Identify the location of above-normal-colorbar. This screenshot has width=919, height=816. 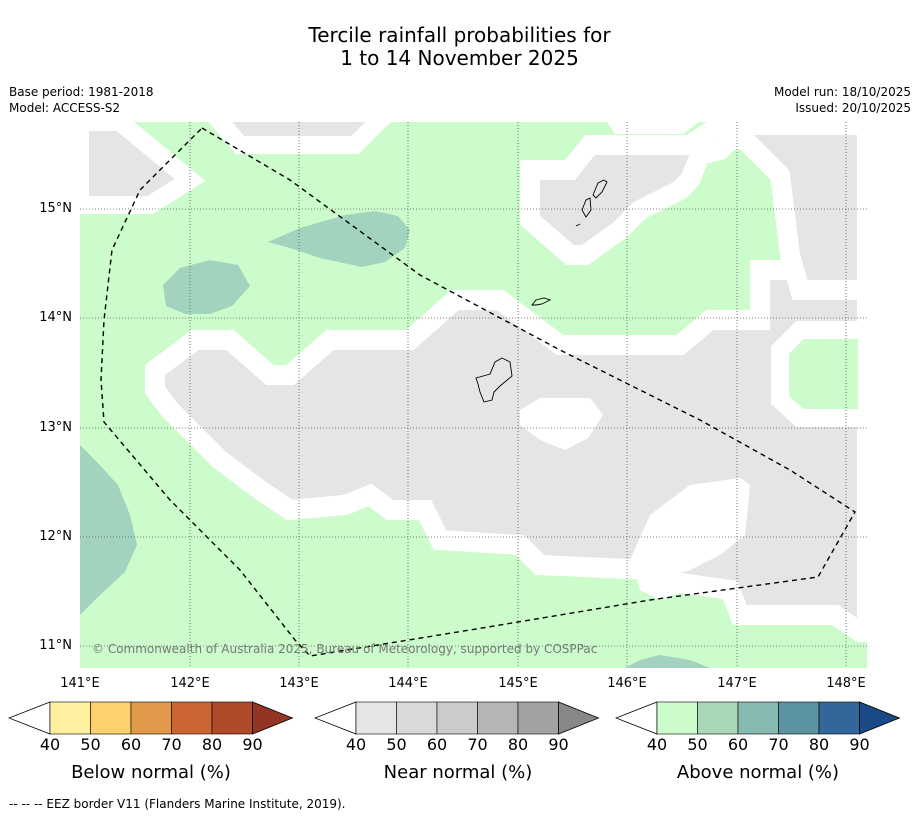
(758, 718).